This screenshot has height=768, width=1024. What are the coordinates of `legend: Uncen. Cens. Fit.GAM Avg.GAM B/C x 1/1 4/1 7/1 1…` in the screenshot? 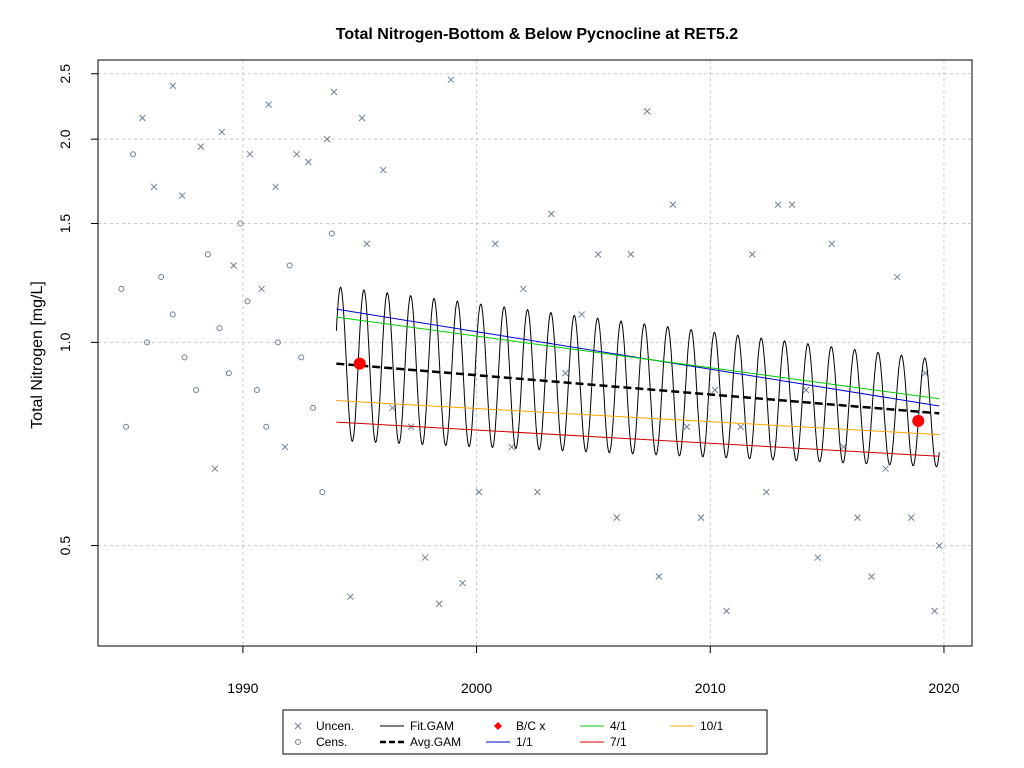 It's located at (525, 732).